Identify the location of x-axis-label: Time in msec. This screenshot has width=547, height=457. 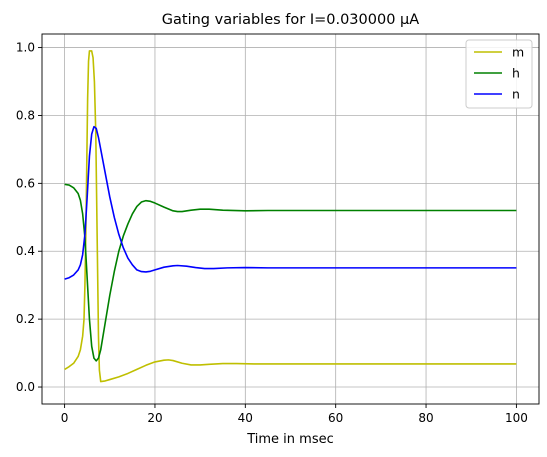
(290, 439).